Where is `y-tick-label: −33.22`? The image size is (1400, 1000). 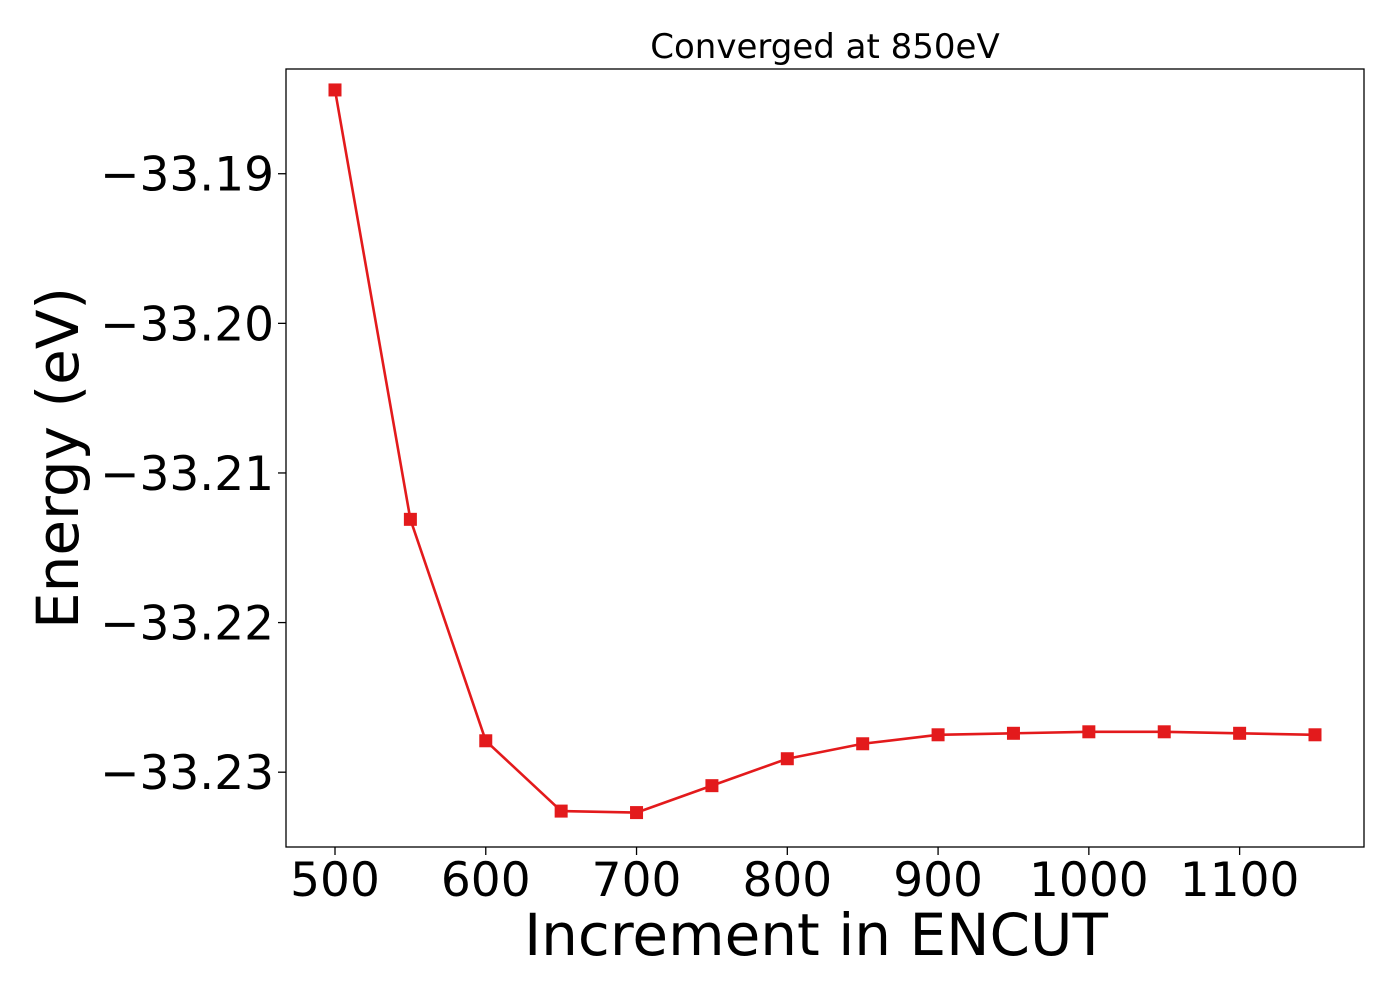
y-tick-label: −33.22 is located at coordinates (187, 624).